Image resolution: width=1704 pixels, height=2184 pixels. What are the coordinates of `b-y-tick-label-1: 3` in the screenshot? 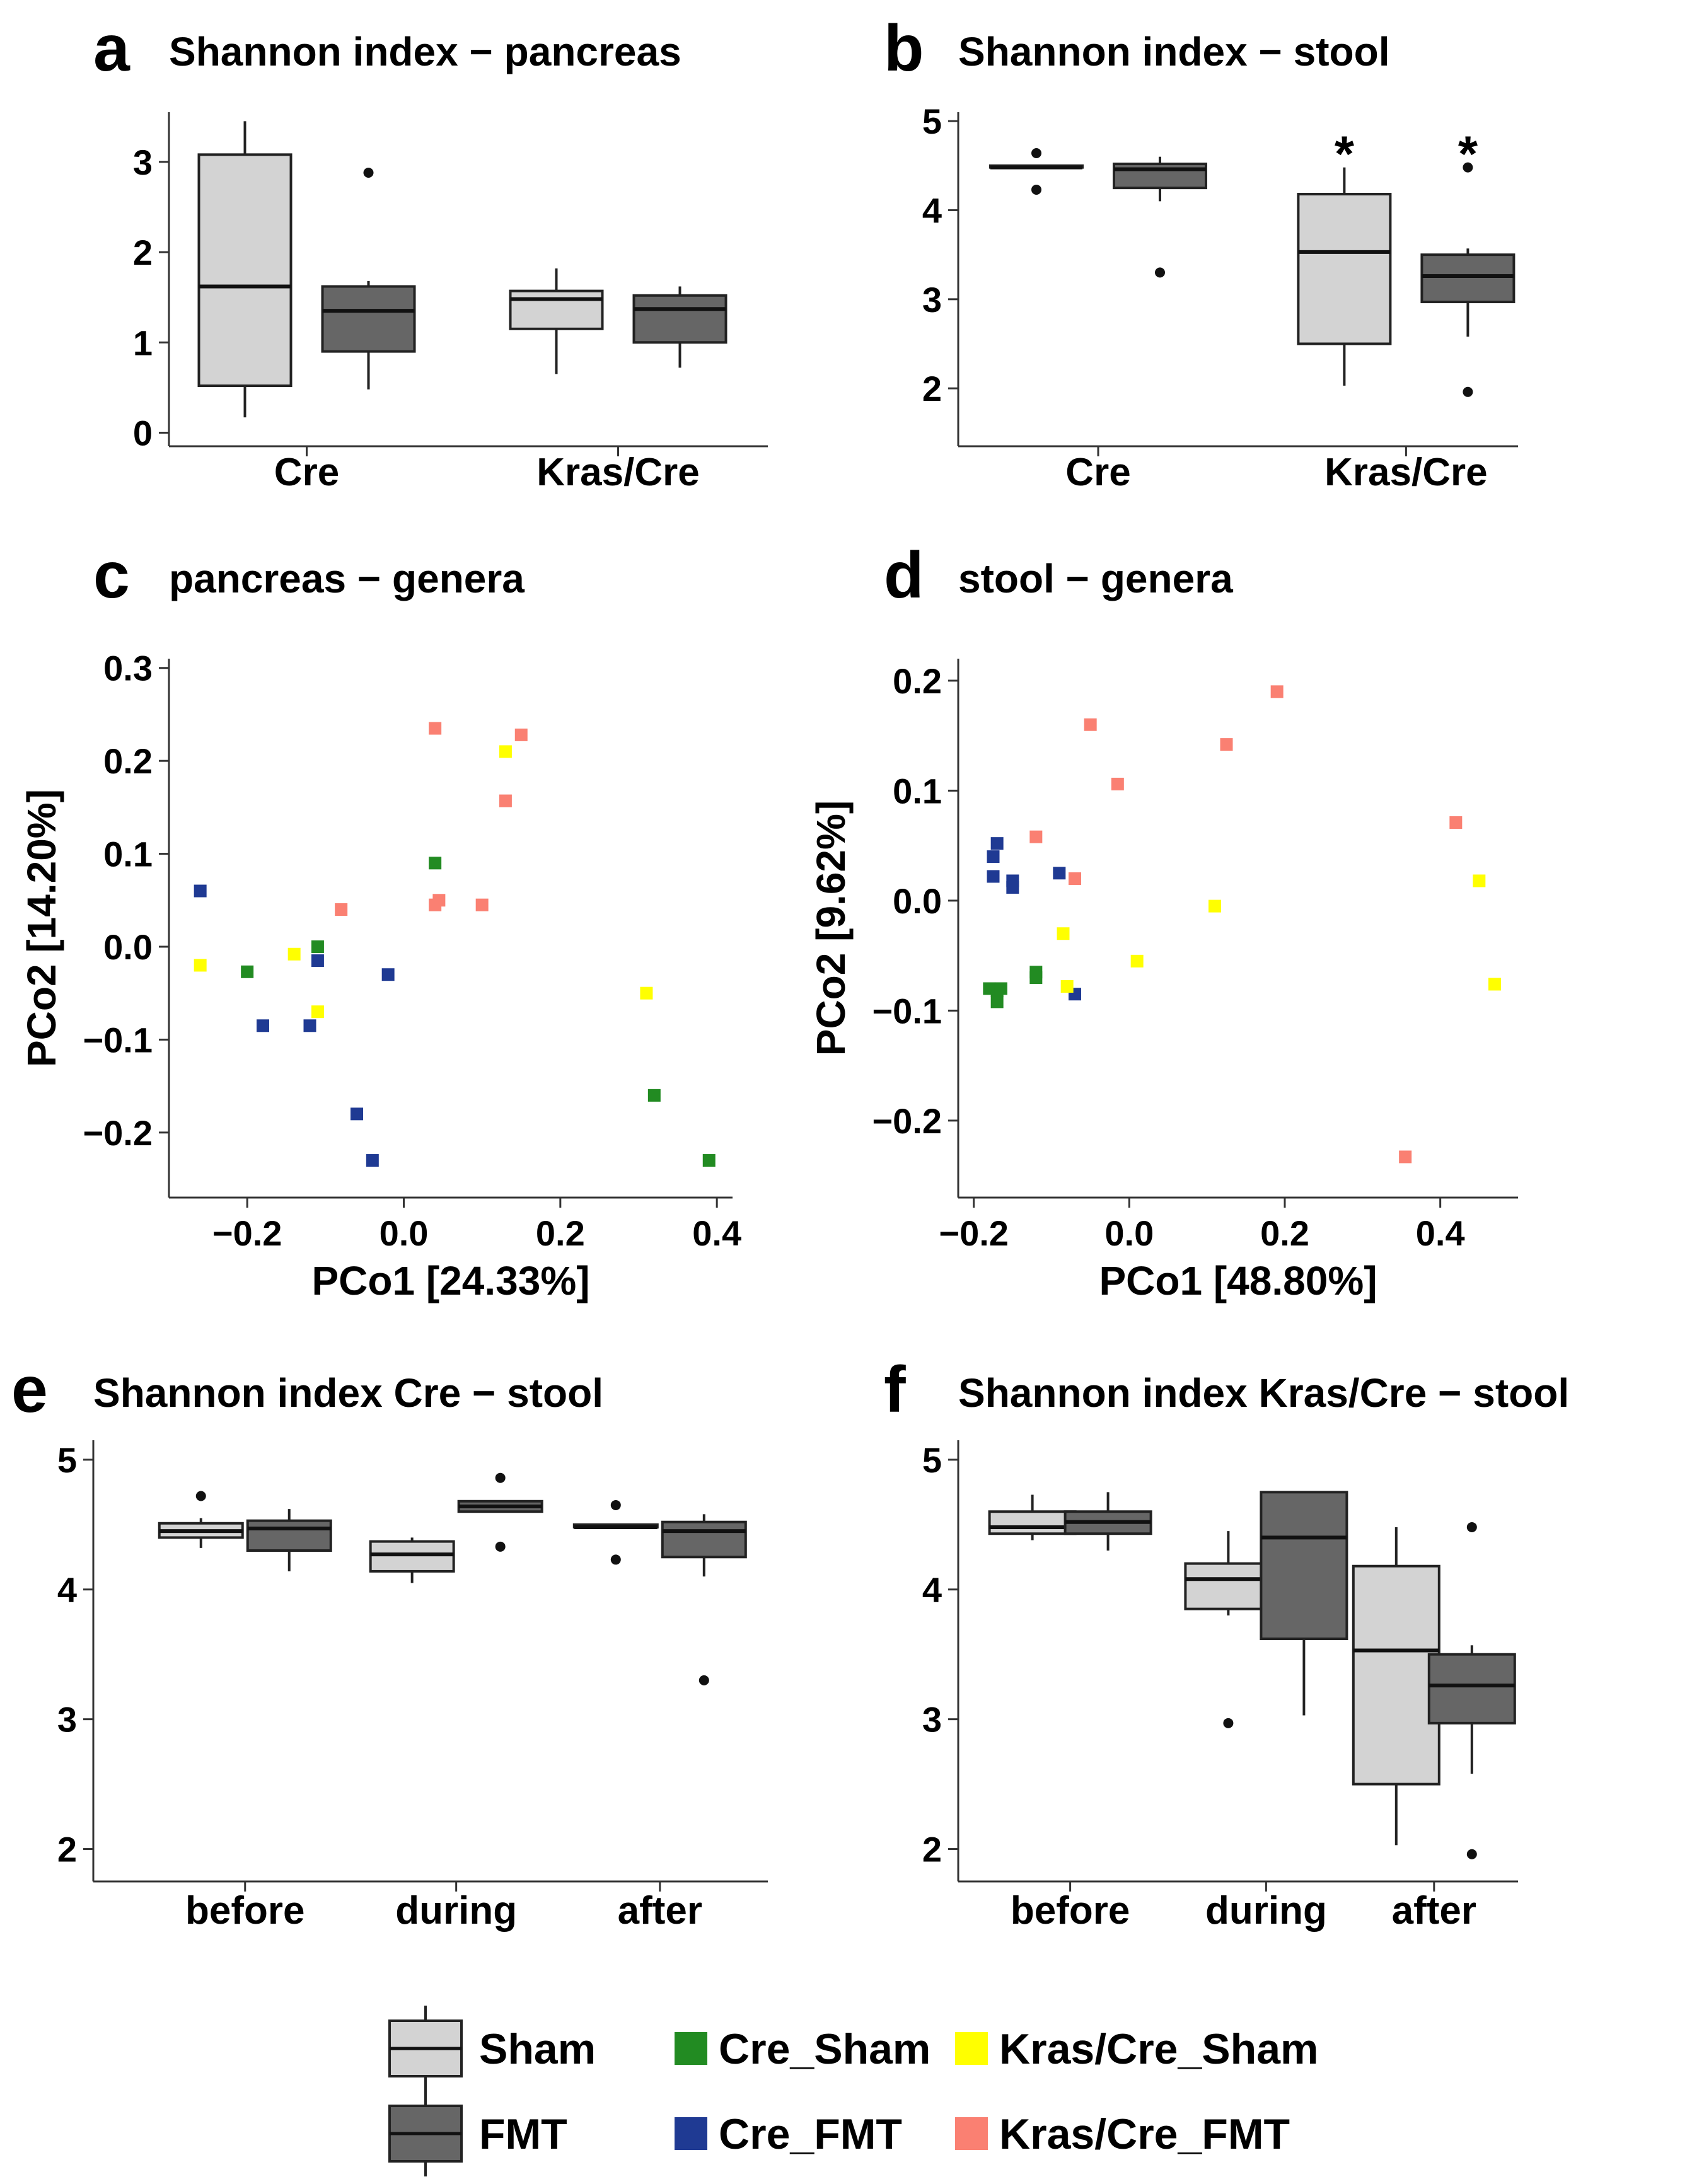 It's located at (932, 300).